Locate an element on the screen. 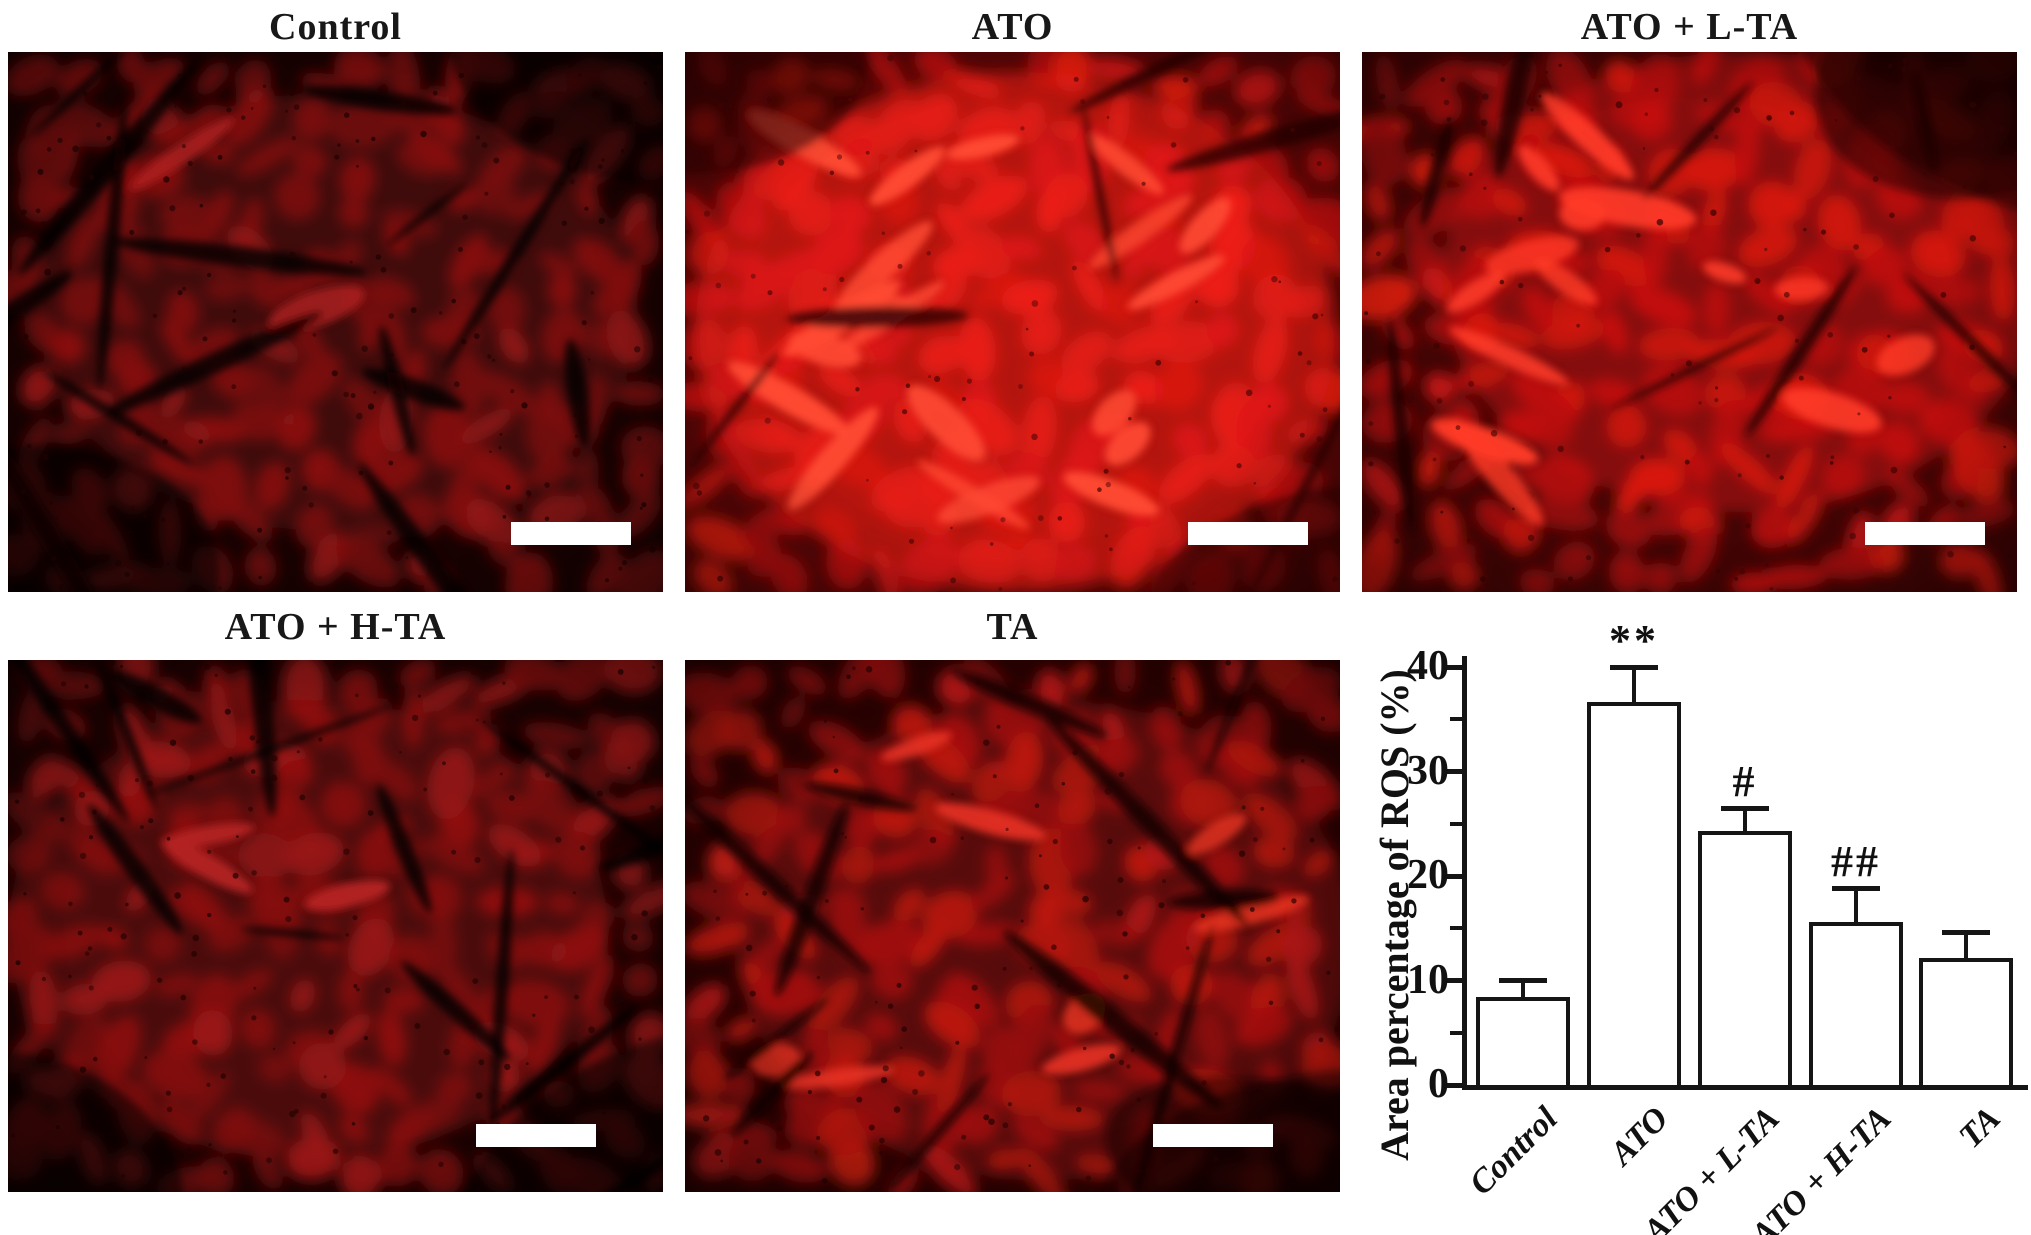  y-tick-label: 40 is located at coordinates (1428, 666).